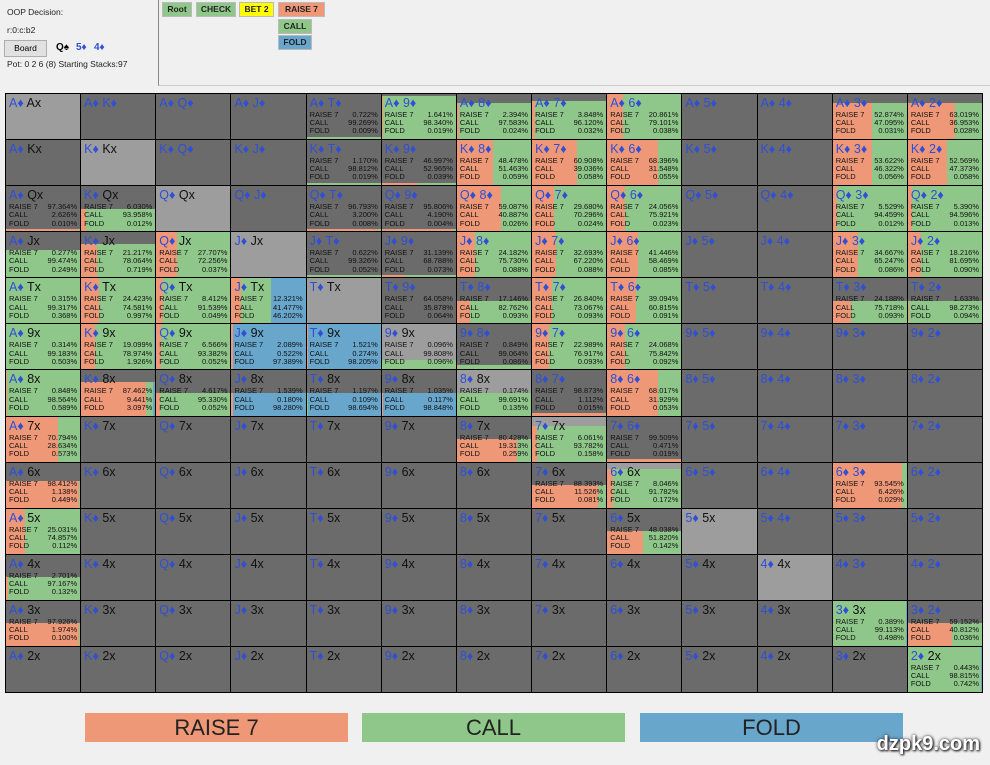  Describe the element at coordinates (569, 347) in the screenshot. I see `hand-cell: 9♦ 7♦ RAISE 7 22.989% CALL 76.917% FOLD 0.093%` at that location.